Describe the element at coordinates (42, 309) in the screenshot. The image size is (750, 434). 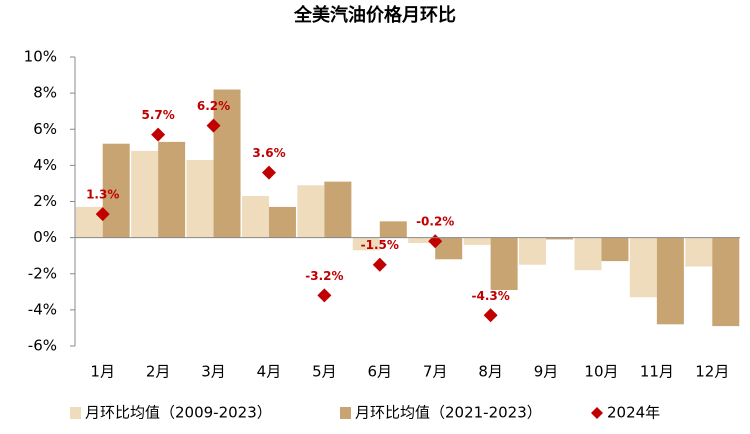
I see `y-tick-label: -4%` at that location.